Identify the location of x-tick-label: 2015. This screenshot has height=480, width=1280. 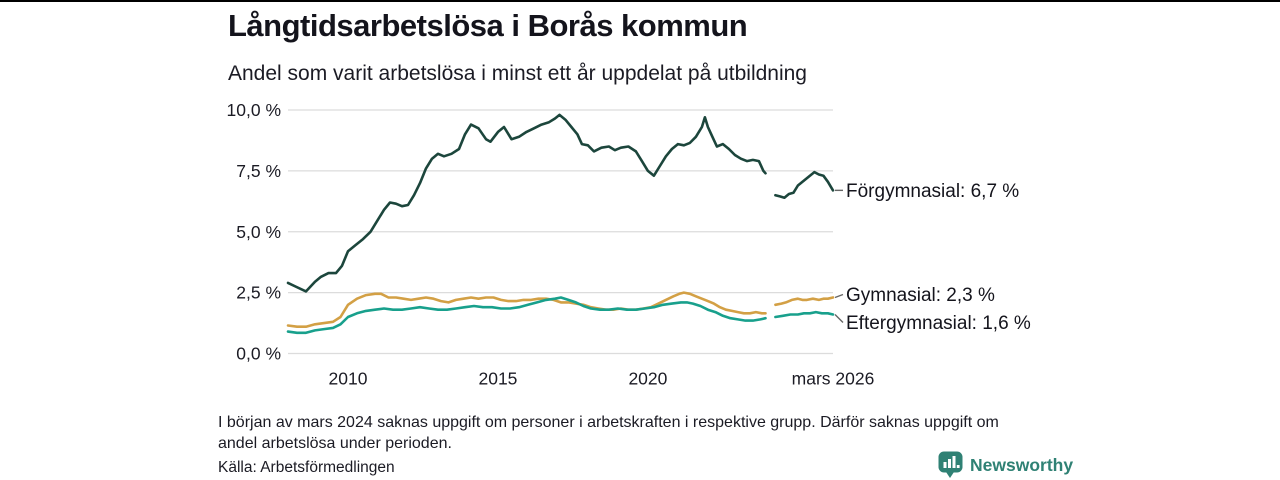
(497, 379).